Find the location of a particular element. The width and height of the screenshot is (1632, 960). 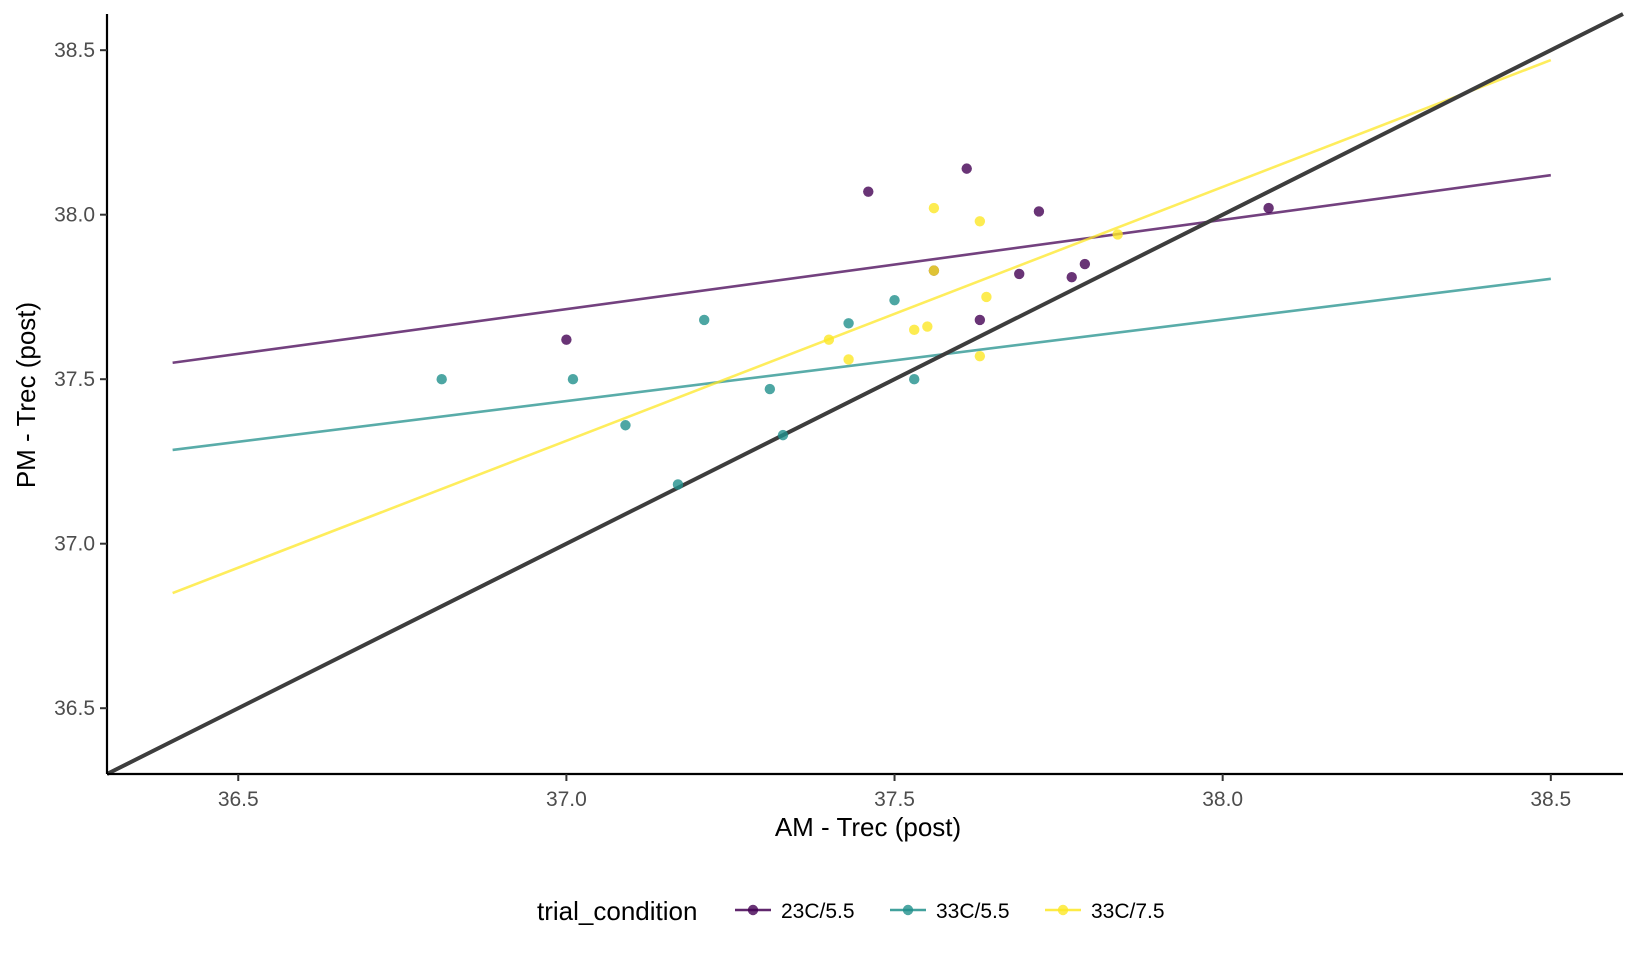

y-tick-label: 36.5 is located at coordinates (74, 708).